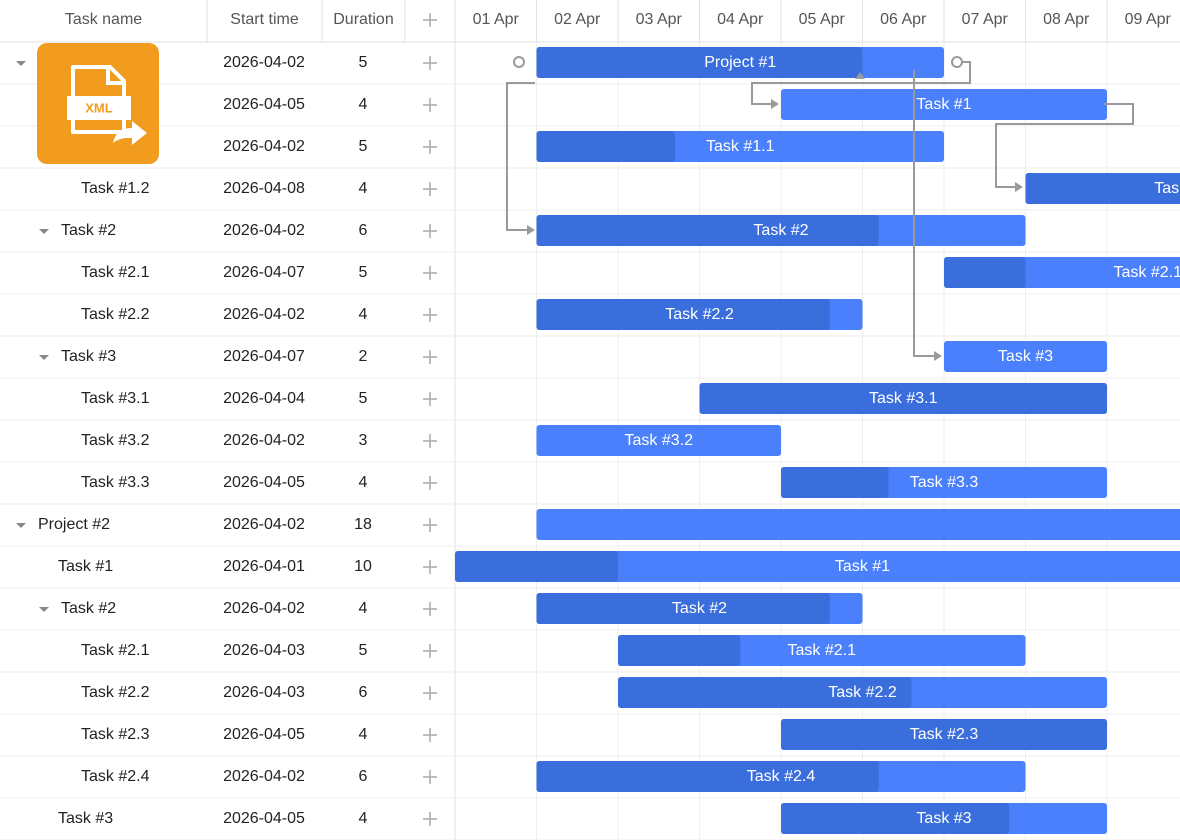  What do you see at coordinates (115, 734) in the screenshot?
I see `task-name: Task #2.3` at bounding box center [115, 734].